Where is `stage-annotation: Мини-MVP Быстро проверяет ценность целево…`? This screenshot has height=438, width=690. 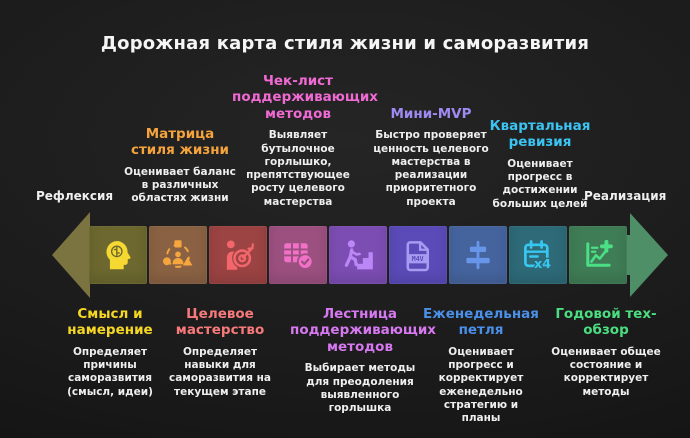
stage-annotation: Мини-MVP Быстро проверяет ценность целево… is located at coordinates (431, 157).